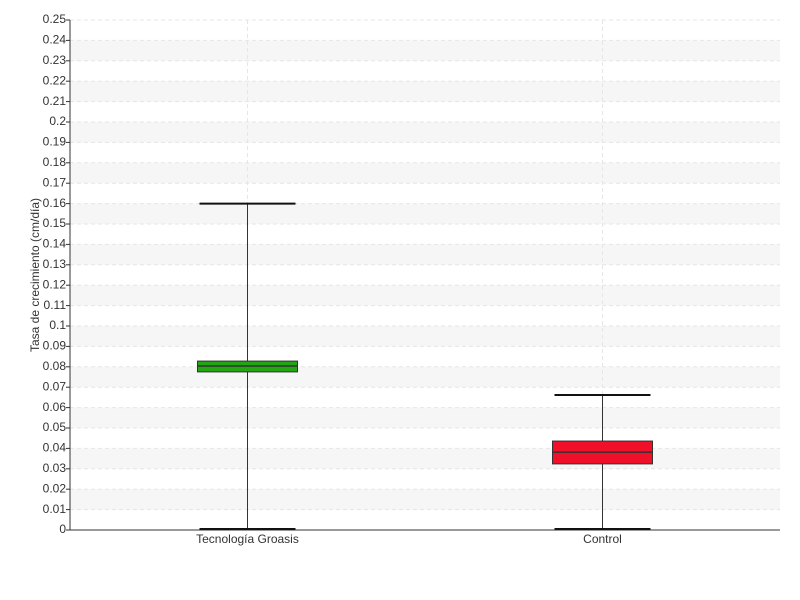 This screenshot has width=800, height=600. I want to click on y-tick-label: 0.11, so click(55, 305).